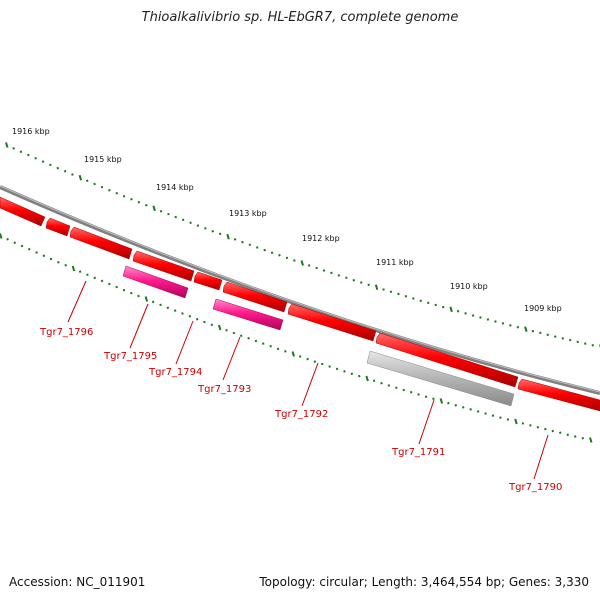  Describe the element at coordinates (175, 372) in the screenshot. I see `locus-label: Tgr7_1794` at that location.